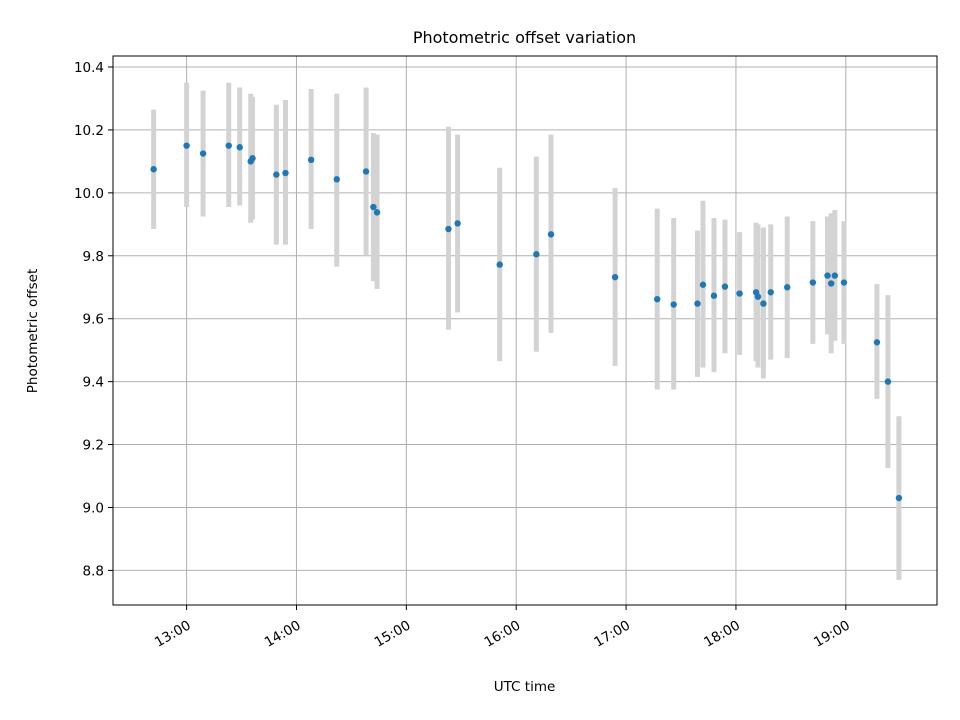  I want to click on y-tick-label: 9.6, so click(93, 320).